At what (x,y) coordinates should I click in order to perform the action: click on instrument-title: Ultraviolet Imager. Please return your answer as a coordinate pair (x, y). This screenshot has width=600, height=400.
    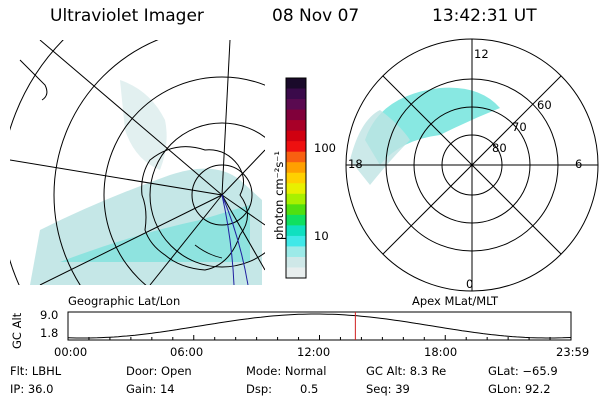
    Looking at the image, I should click on (127, 16).